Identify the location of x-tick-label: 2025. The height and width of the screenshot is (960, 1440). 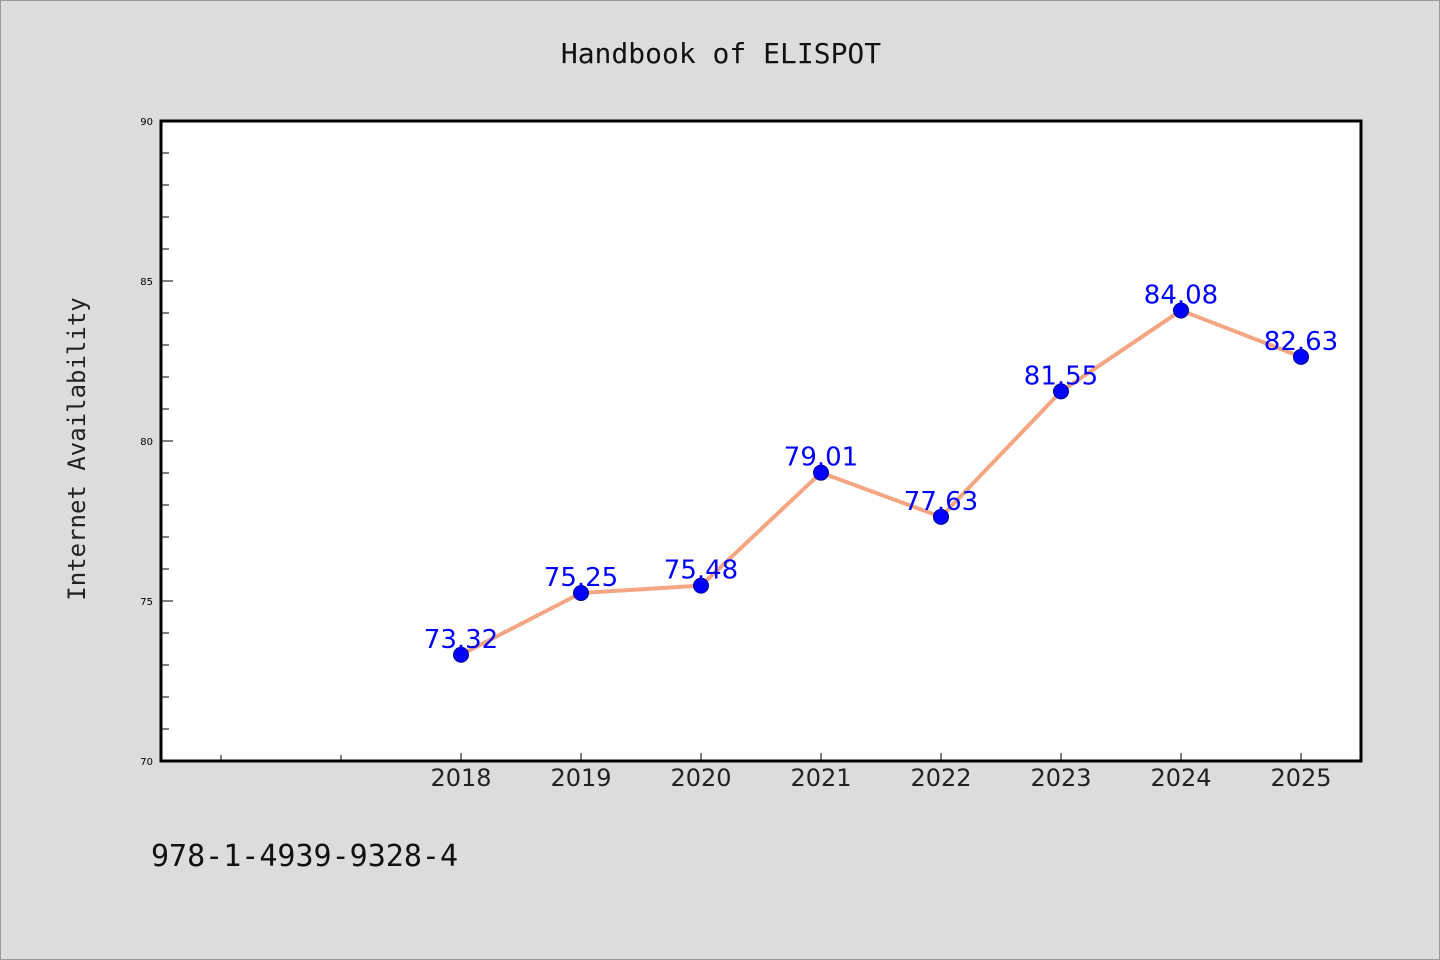
(1300, 778).